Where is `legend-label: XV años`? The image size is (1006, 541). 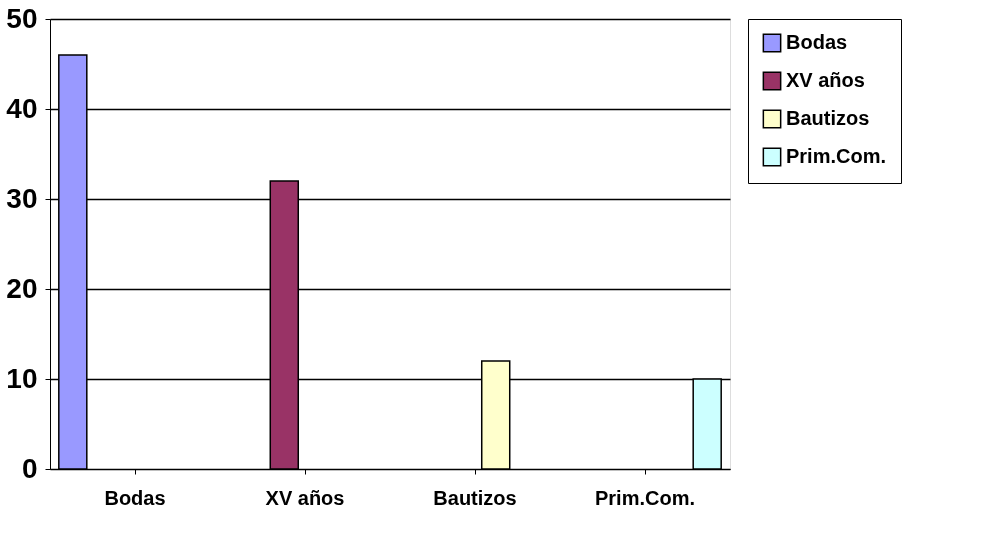 legend-label: XV años is located at coordinates (825, 80).